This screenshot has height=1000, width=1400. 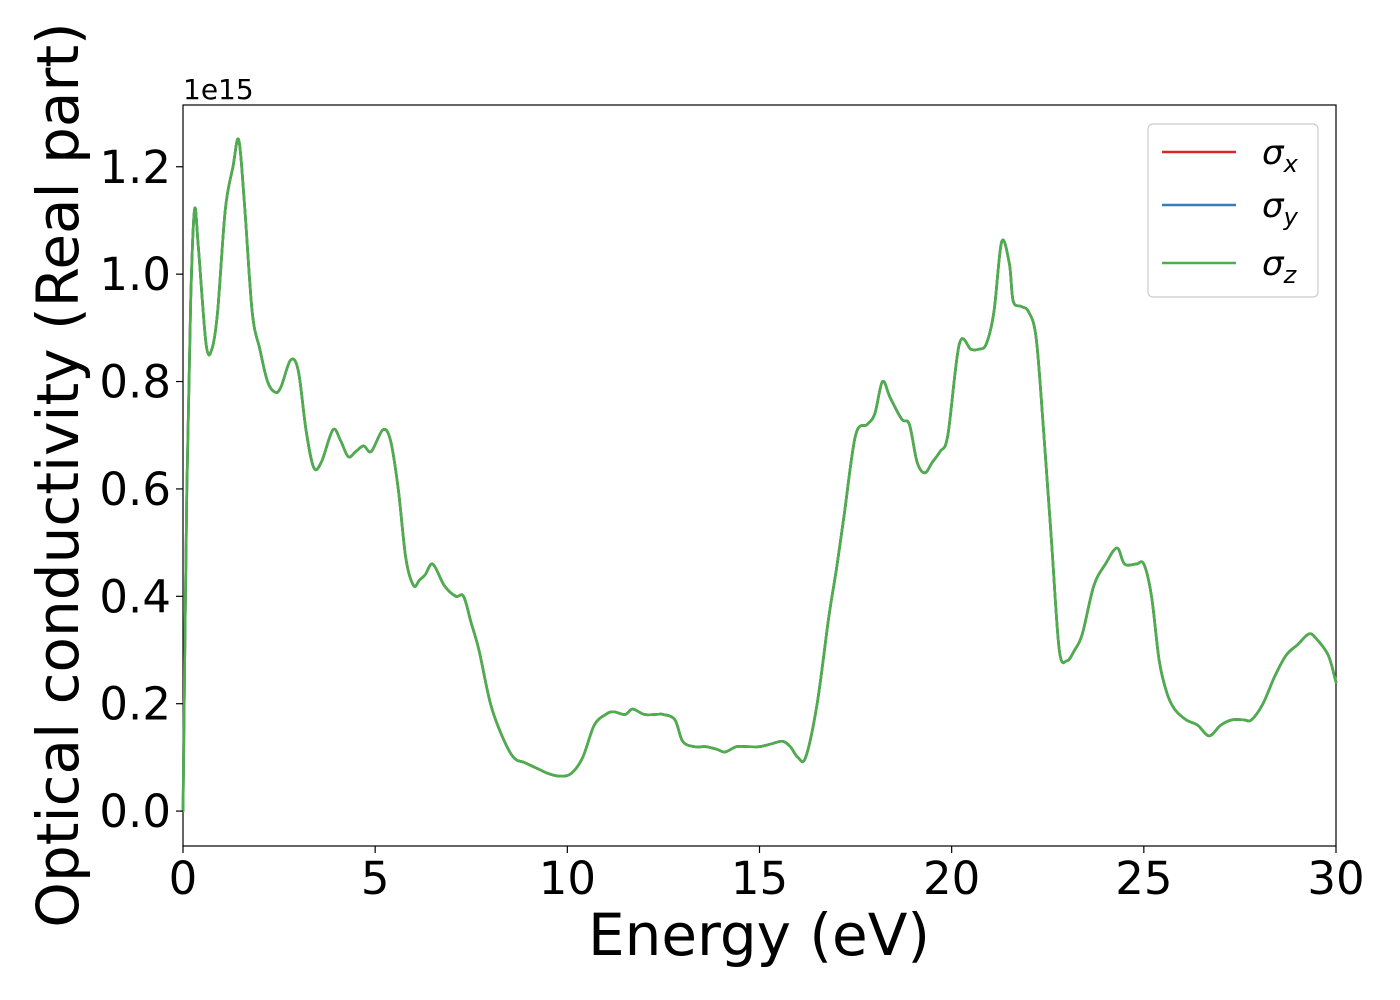 I want to click on legend-label: σy, so click(x=1280, y=208).